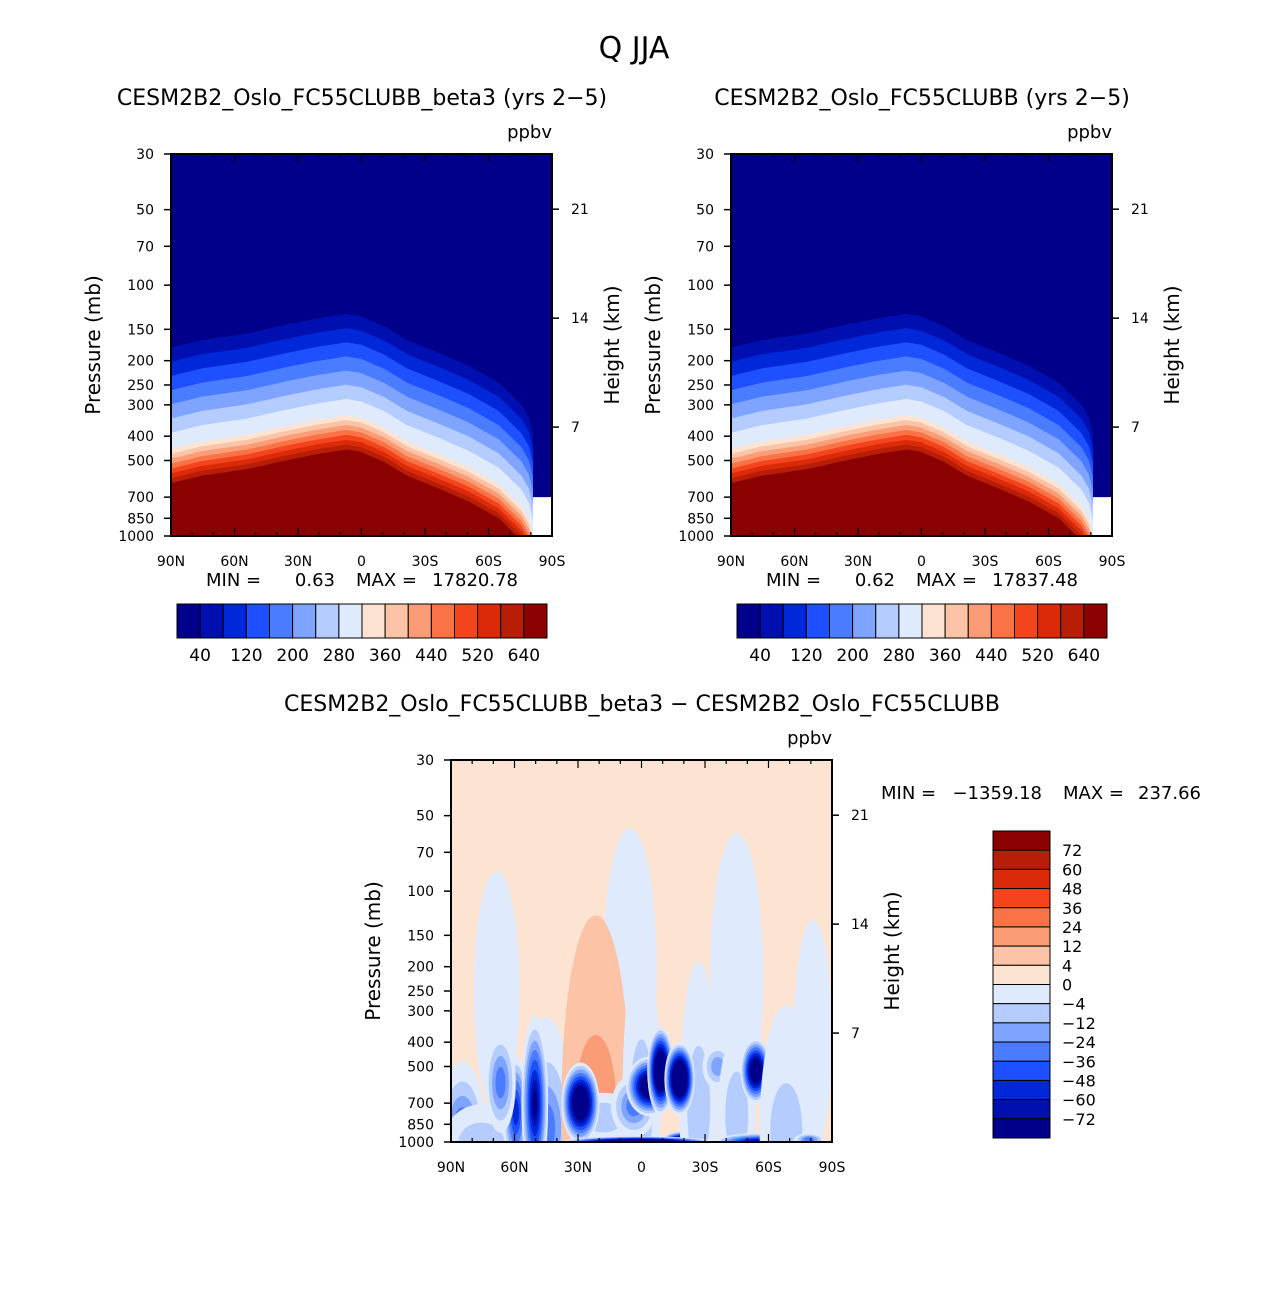 This screenshot has width=1283, height=1298. Describe the element at coordinates (386, 580) in the screenshot. I see `panel-1-max-label: MAX =` at that location.